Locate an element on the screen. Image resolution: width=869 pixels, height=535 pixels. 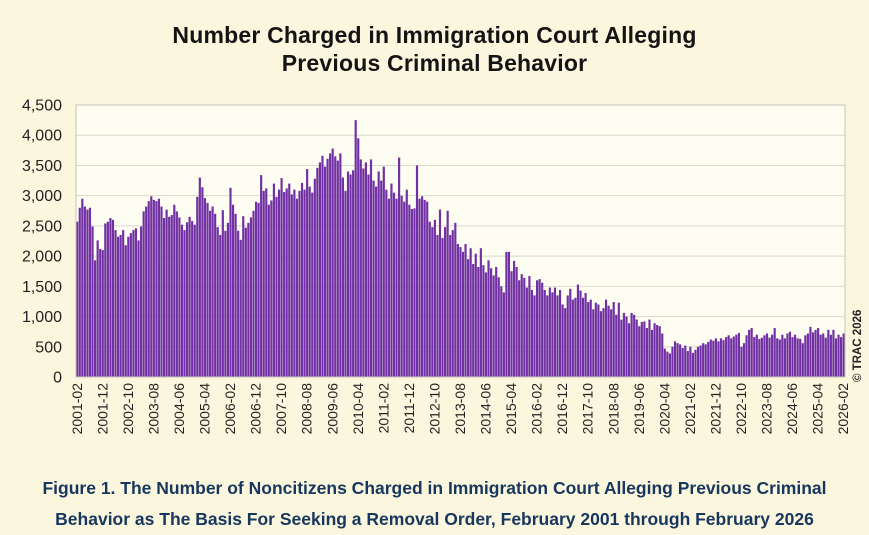
x-tick-label: 2011-12 is located at coordinates (409, 408).